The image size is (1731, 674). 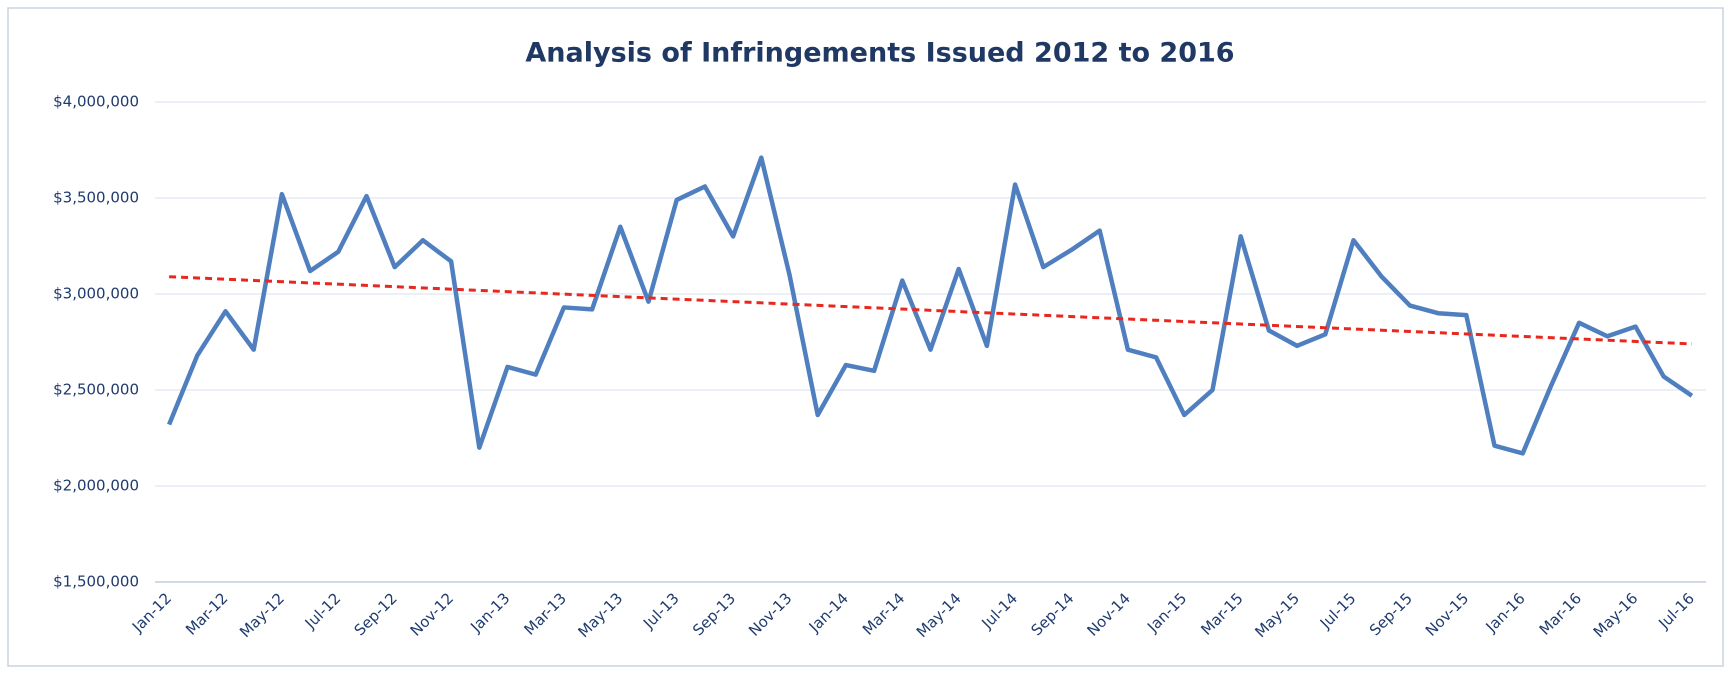 I want to click on y-tick-label: $4,000,000, so click(x=96, y=102).